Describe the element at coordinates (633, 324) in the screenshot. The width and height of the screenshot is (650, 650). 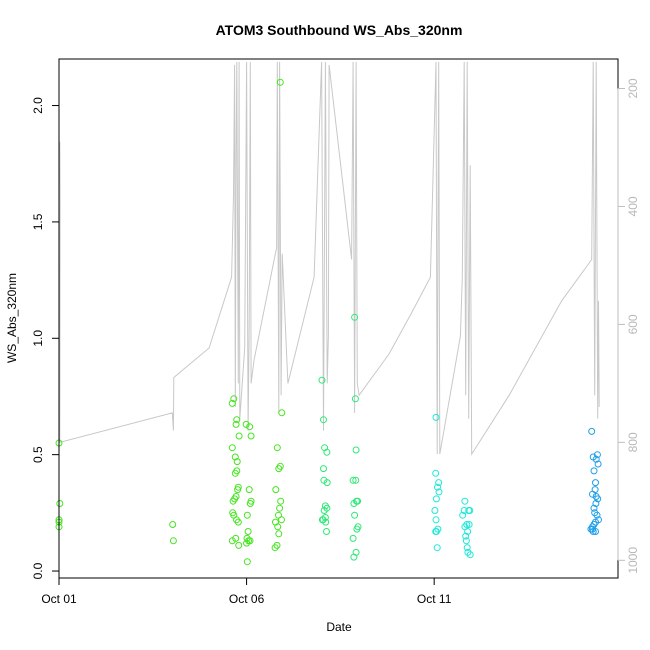
I see `secondary-y-tick-label: 600` at that location.